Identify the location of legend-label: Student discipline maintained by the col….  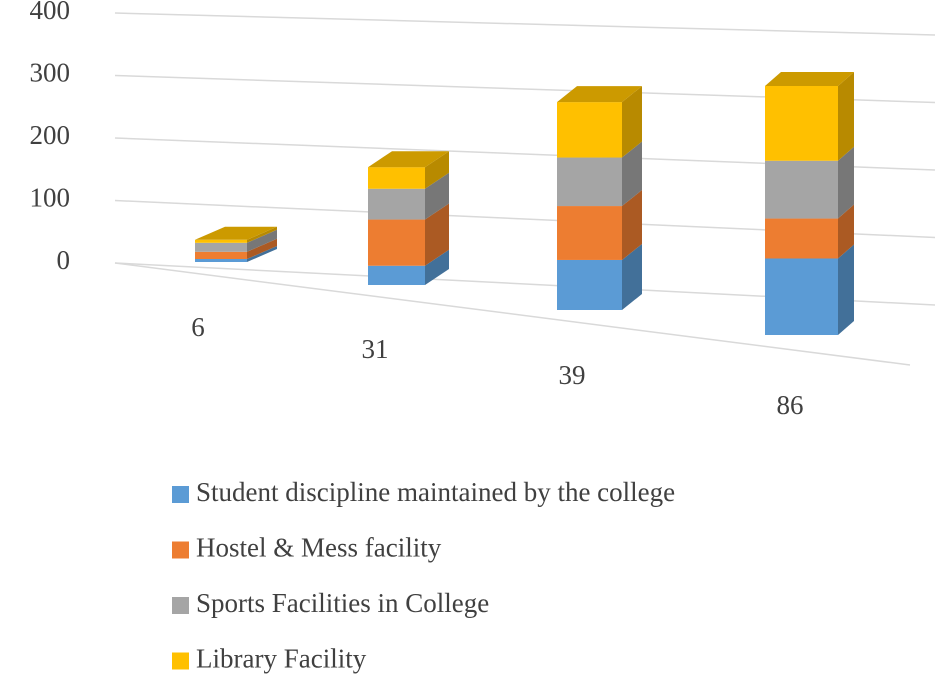
(435, 492).